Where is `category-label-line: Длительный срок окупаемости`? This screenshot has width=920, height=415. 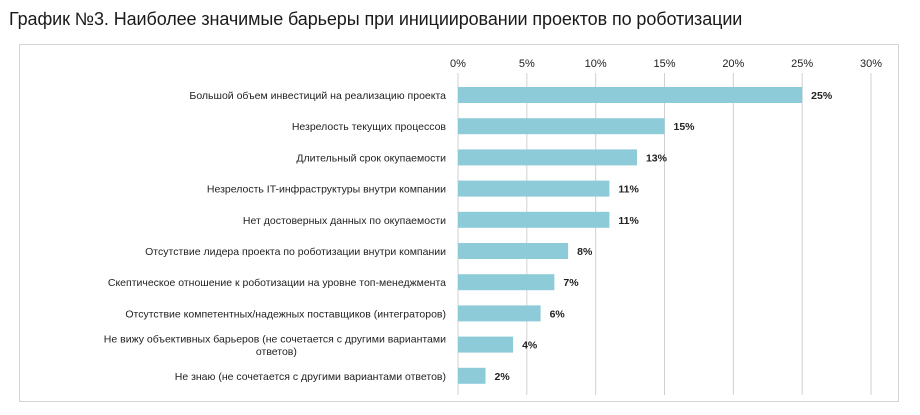
category-label-line: Длительный срок окупаемости is located at coordinates (371, 158).